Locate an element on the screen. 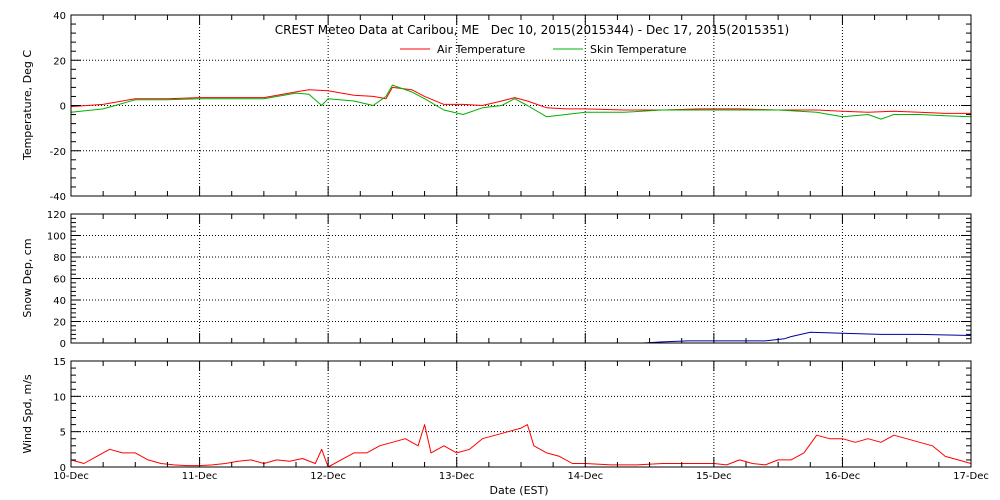  legend-air-temperature-label: Air Temperature is located at coordinates (481, 49).